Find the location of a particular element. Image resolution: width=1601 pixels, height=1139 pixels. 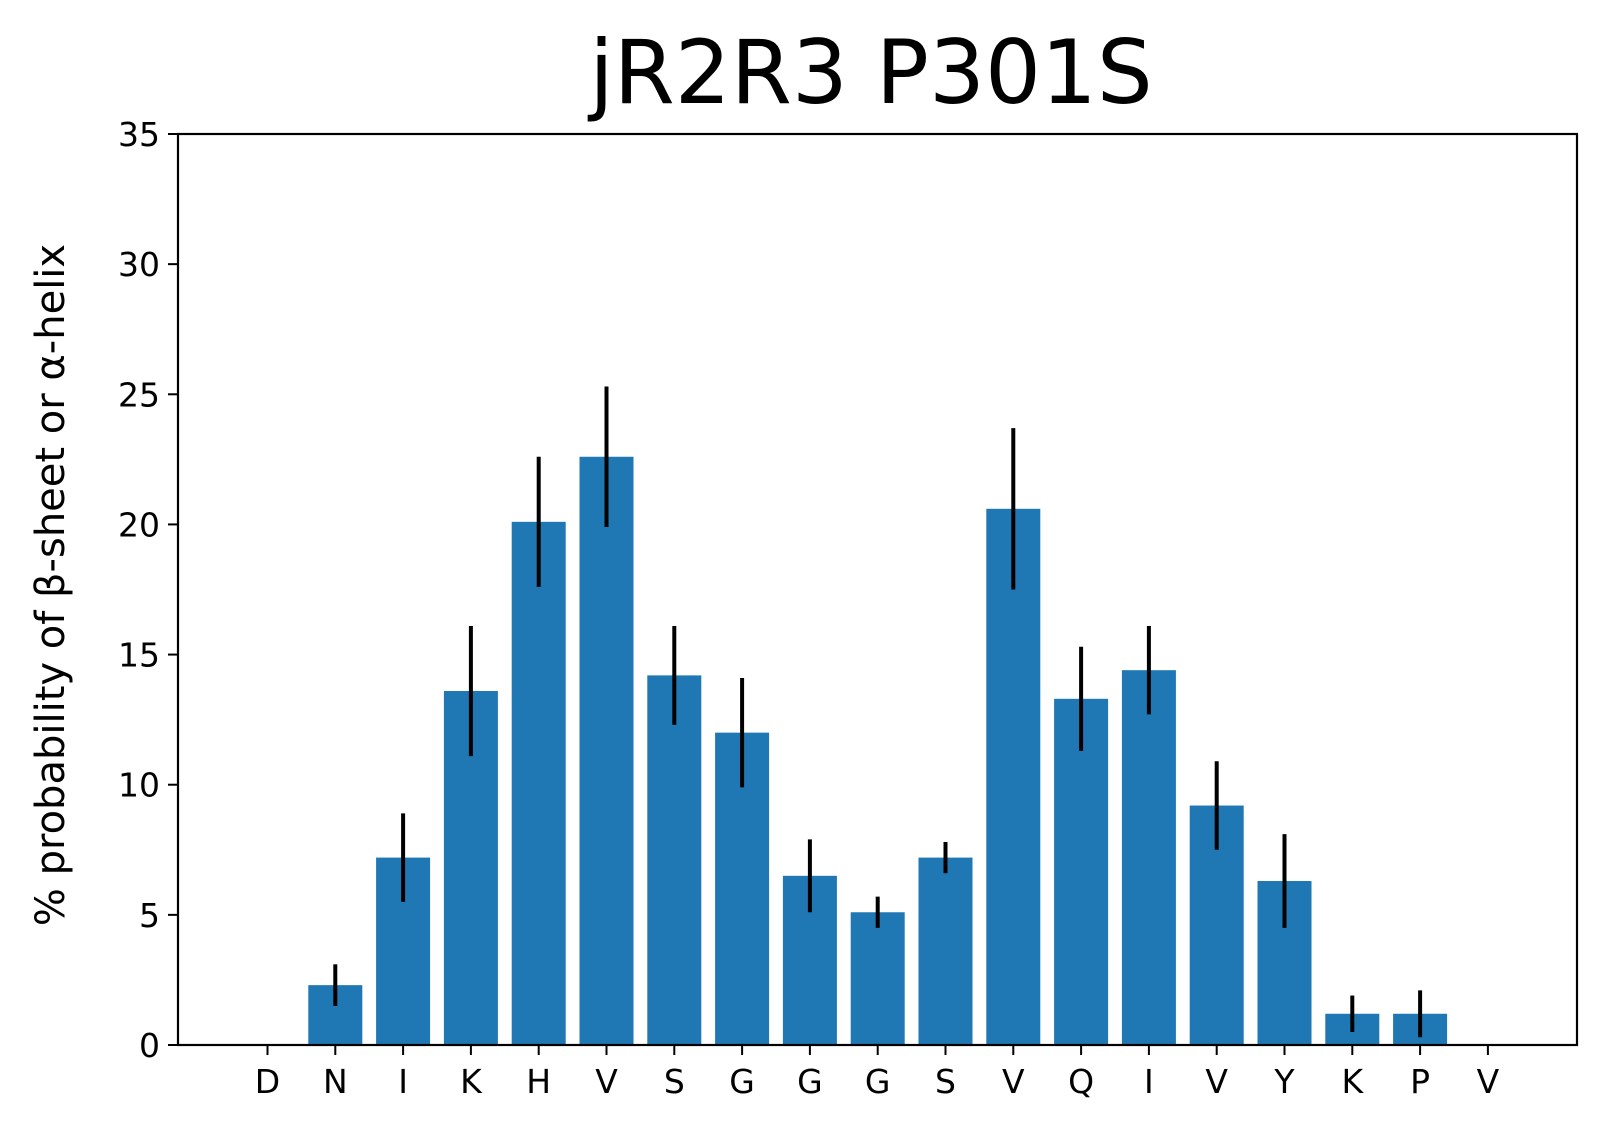

x-tick-label: D is located at coordinates (267, 1081).